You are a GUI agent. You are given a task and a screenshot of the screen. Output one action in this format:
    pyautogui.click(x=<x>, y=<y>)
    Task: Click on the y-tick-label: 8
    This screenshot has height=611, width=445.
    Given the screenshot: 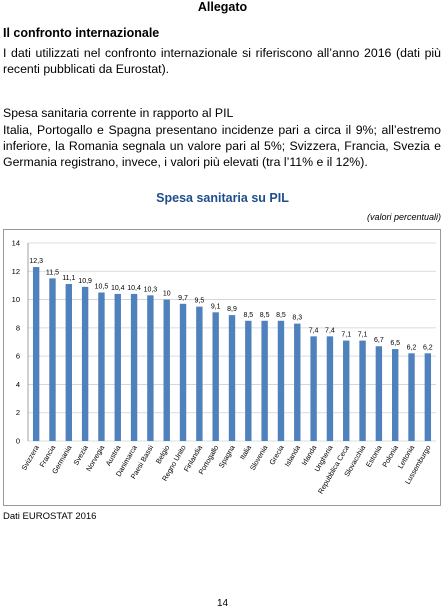 What is the action you would take?
    pyautogui.click(x=18, y=327)
    